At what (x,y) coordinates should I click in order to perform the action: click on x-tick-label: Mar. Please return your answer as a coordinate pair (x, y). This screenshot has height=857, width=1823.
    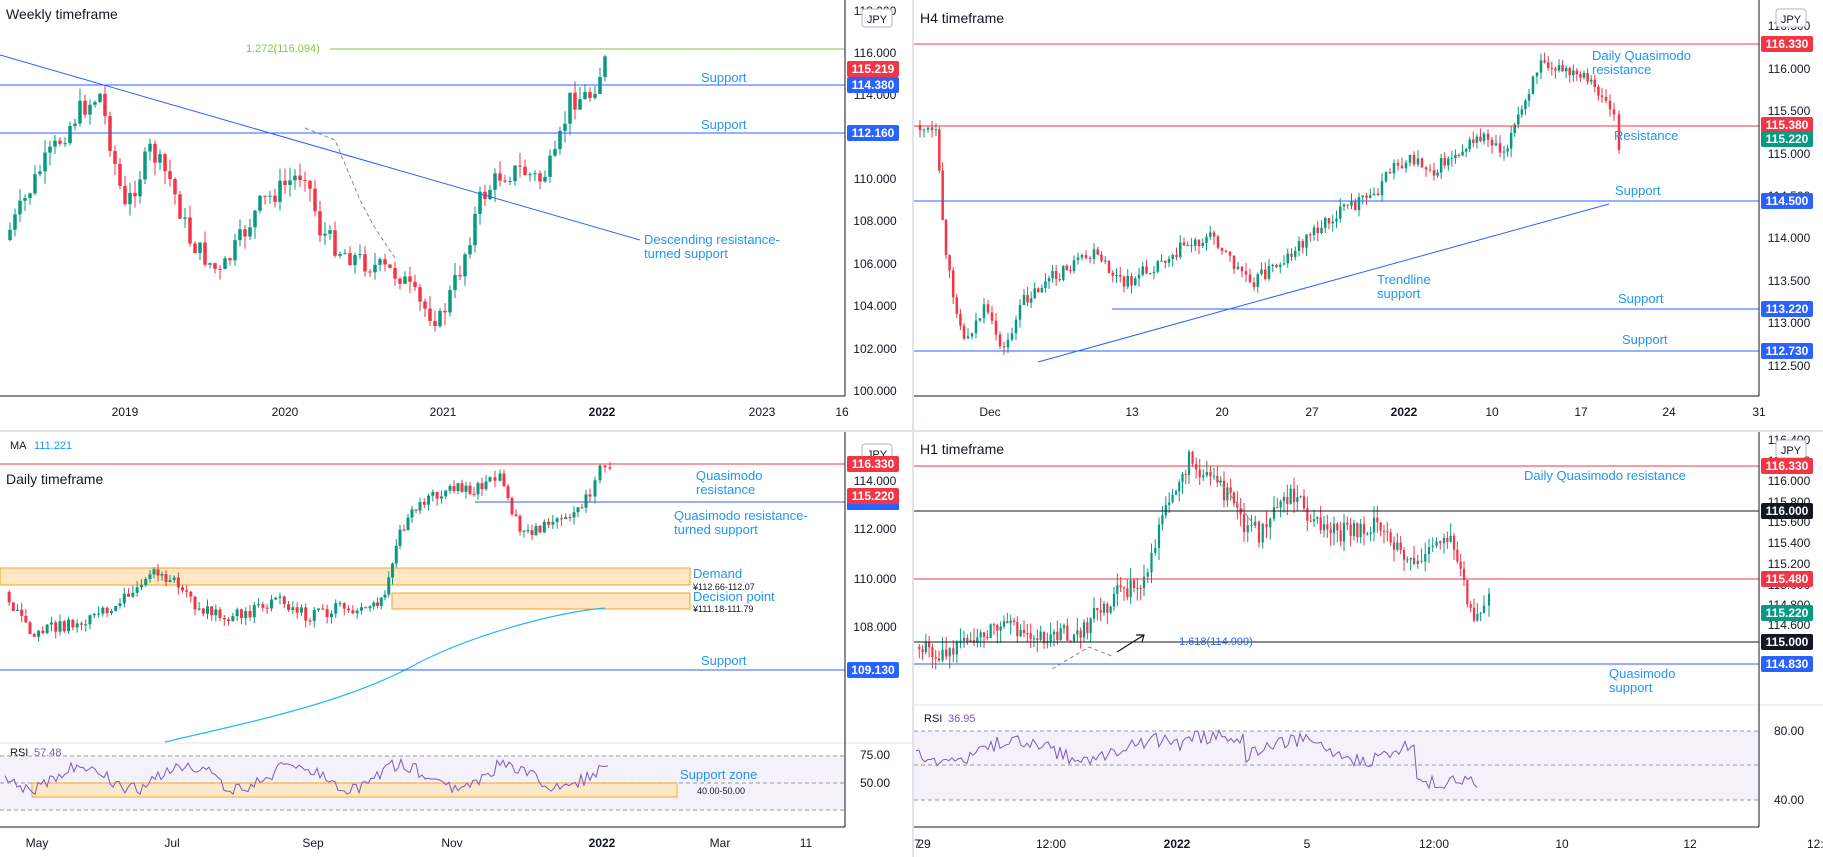
    Looking at the image, I should click on (720, 843).